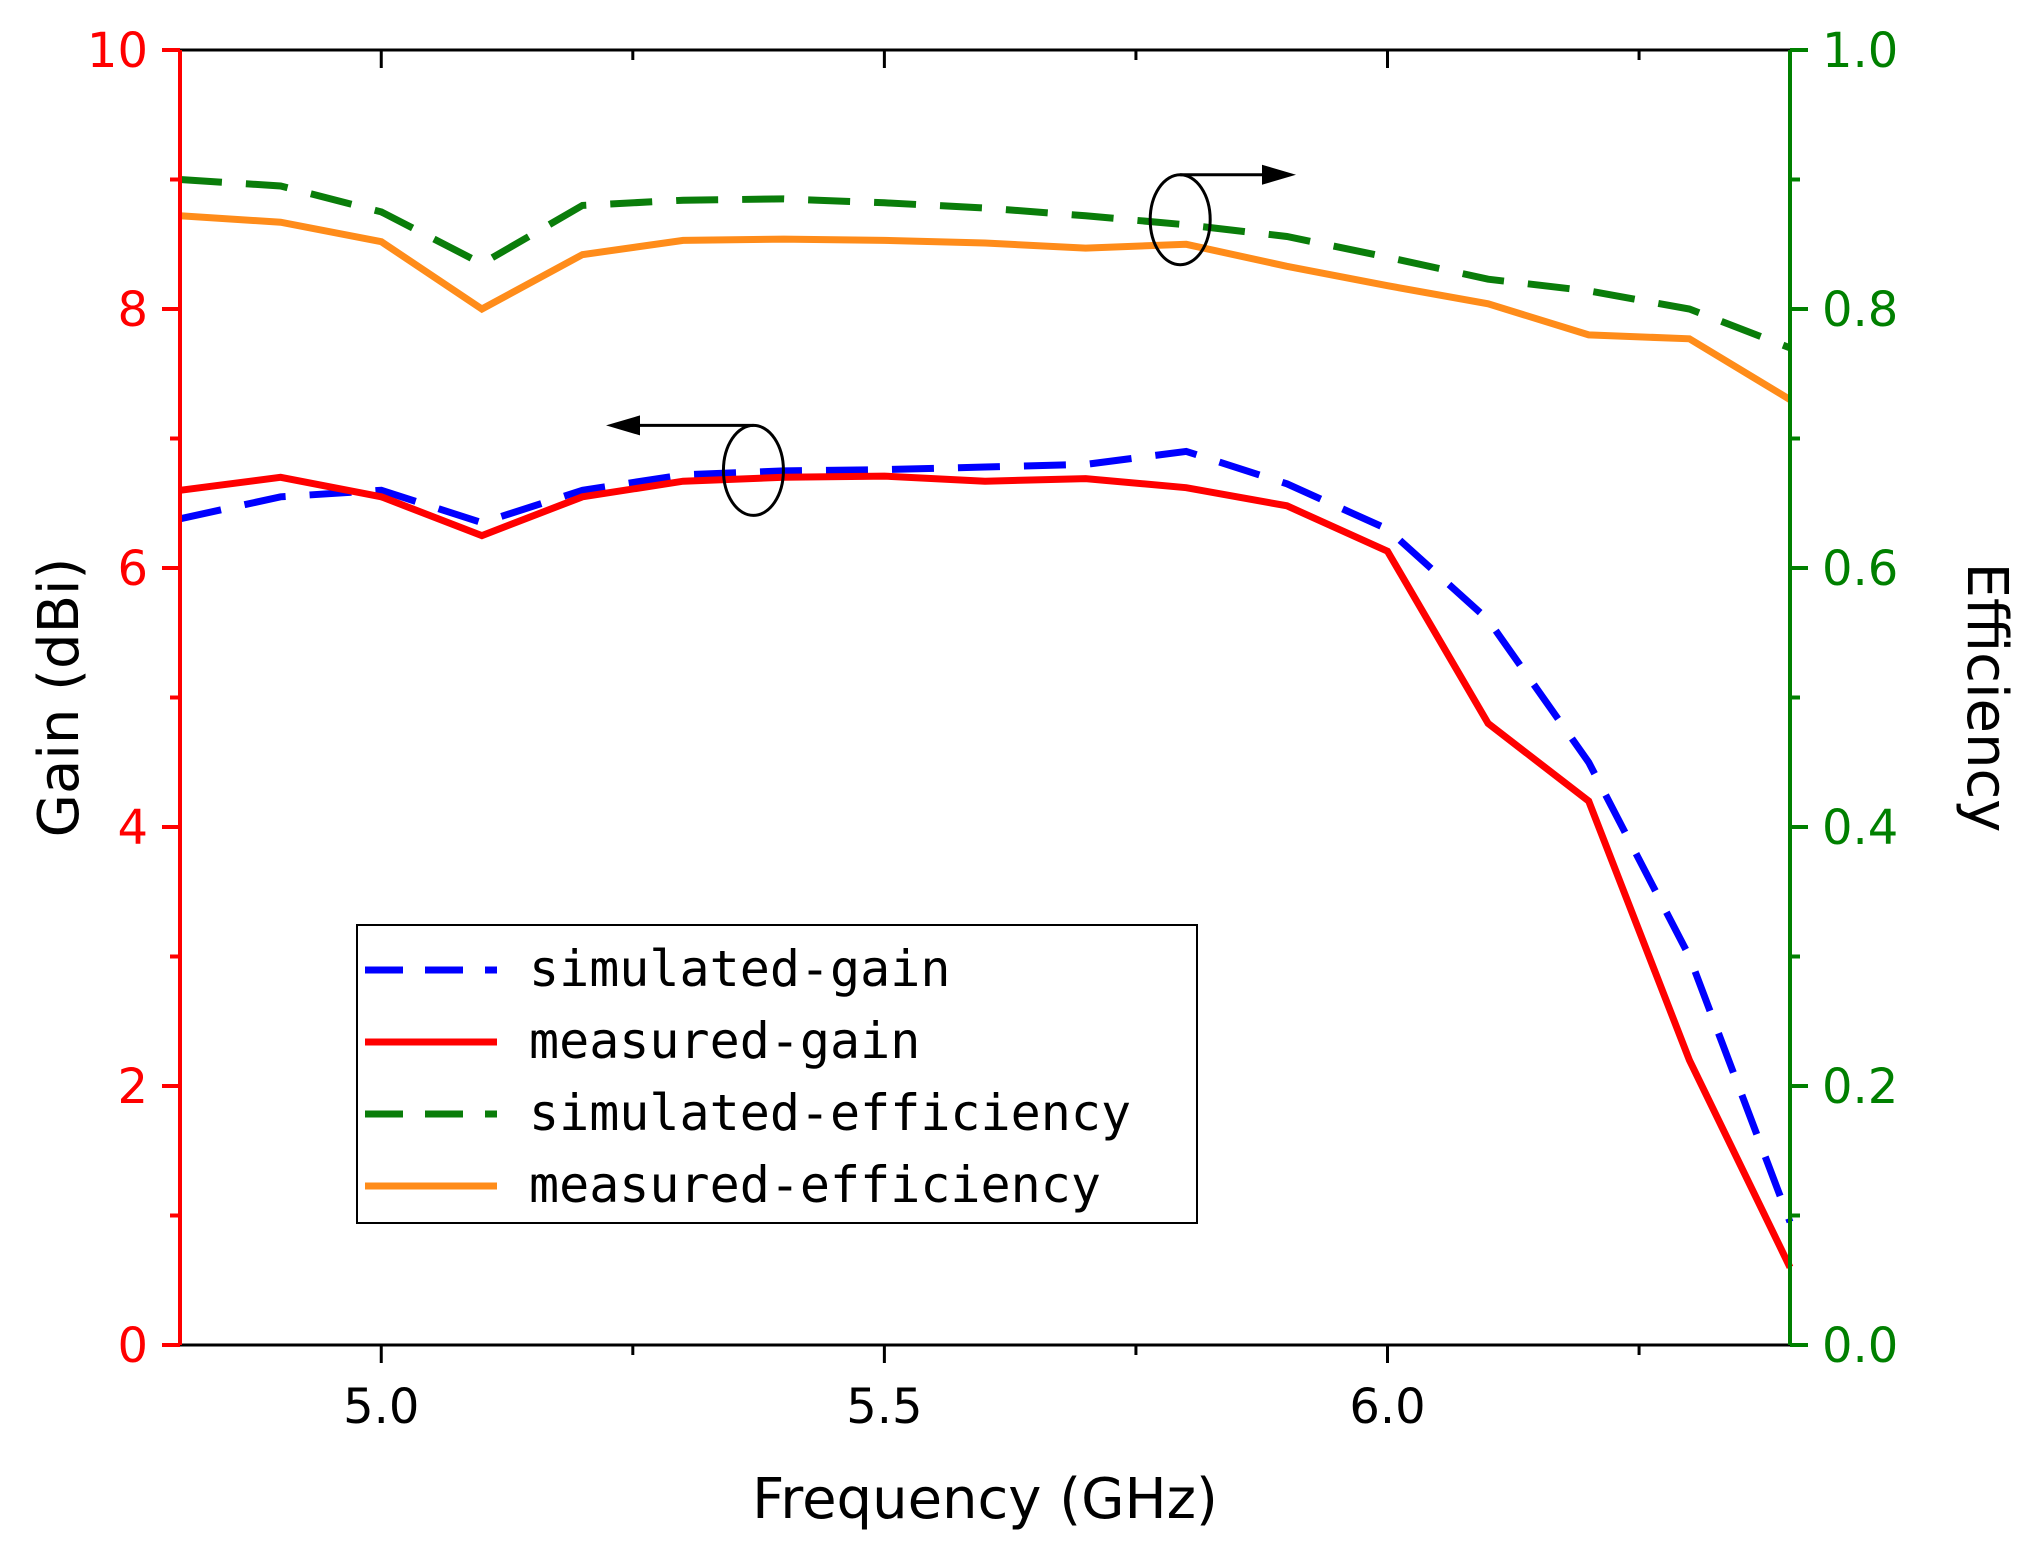 Image resolution: width=2028 pixels, height=1548 pixels. Describe the element at coordinates (1860, 1346) in the screenshot. I see `right-tick-label: 0.0` at that location.